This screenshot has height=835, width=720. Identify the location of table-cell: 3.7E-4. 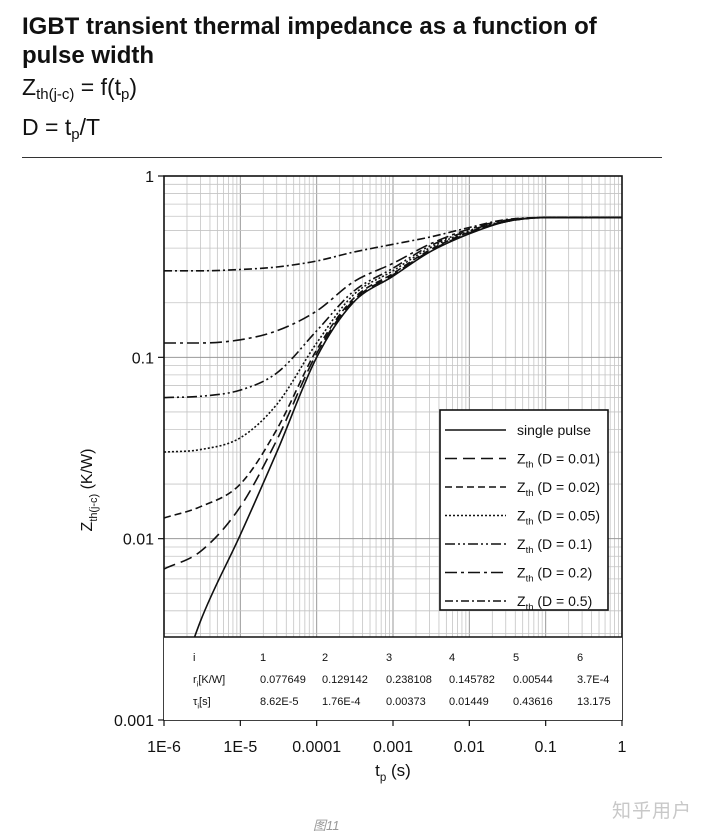
(593, 680).